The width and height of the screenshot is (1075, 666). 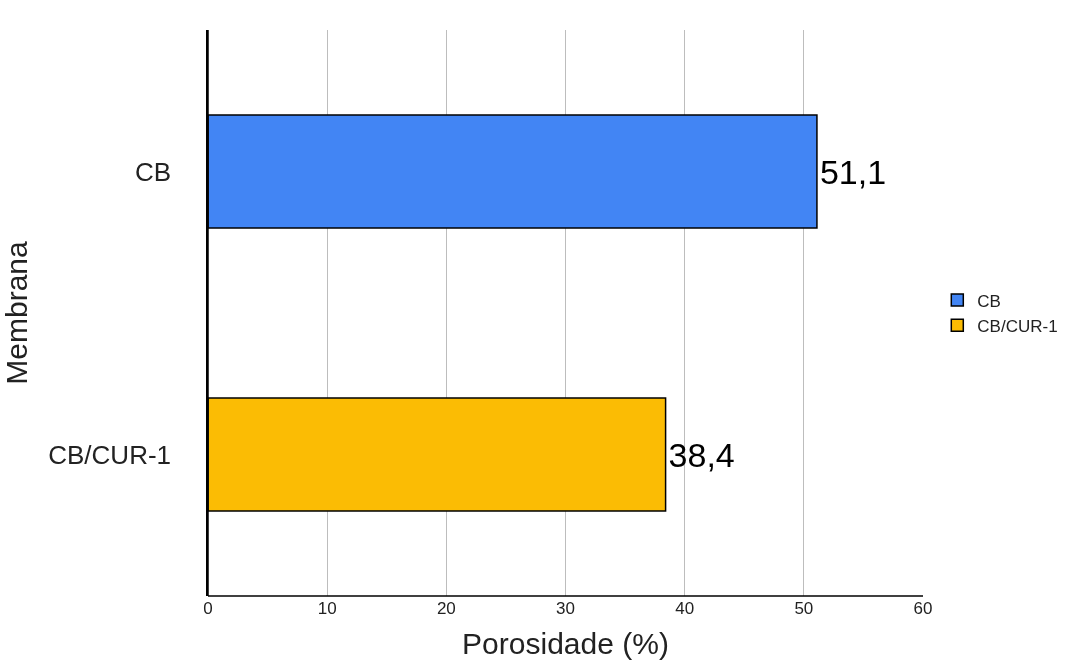 I want to click on data-label: 51,1, so click(x=853, y=171).